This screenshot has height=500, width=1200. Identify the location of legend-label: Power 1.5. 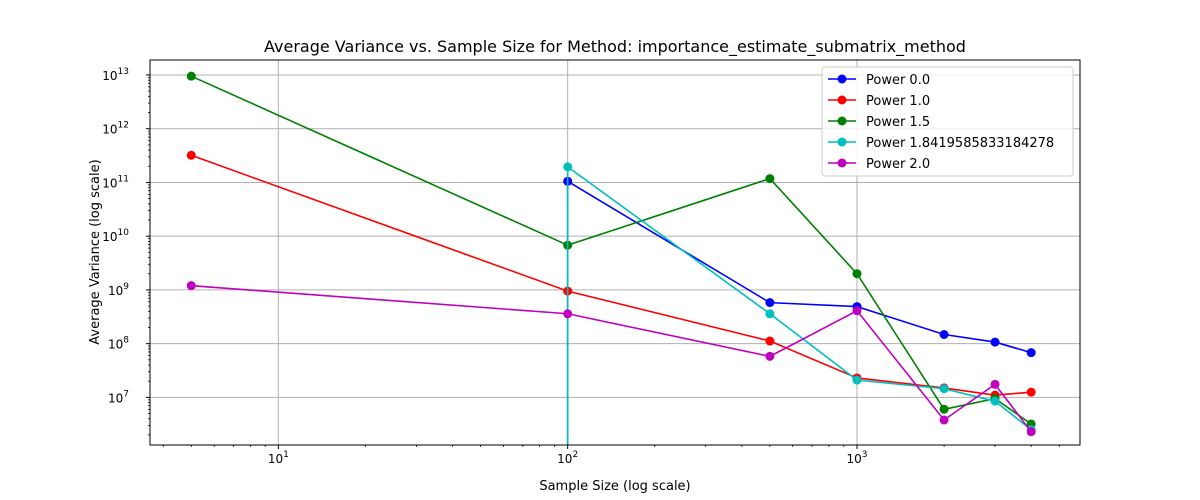
(898, 122).